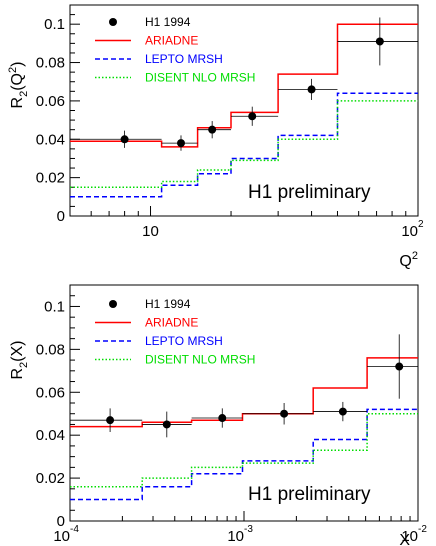  Describe the element at coordinates (17, 82) in the screenshot. I see `y-axis-title-part: (Q` at that location.